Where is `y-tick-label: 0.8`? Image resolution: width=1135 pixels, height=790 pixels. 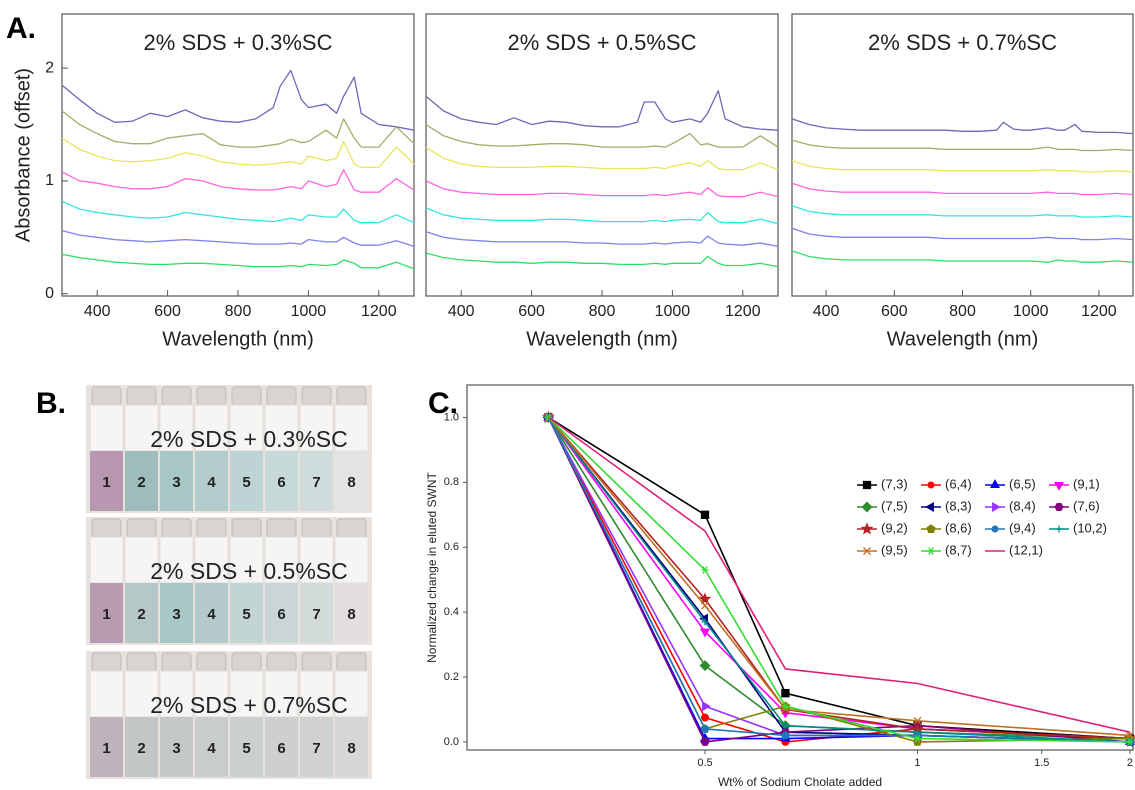 y-tick-label: 0.8 is located at coordinates (451, 482).